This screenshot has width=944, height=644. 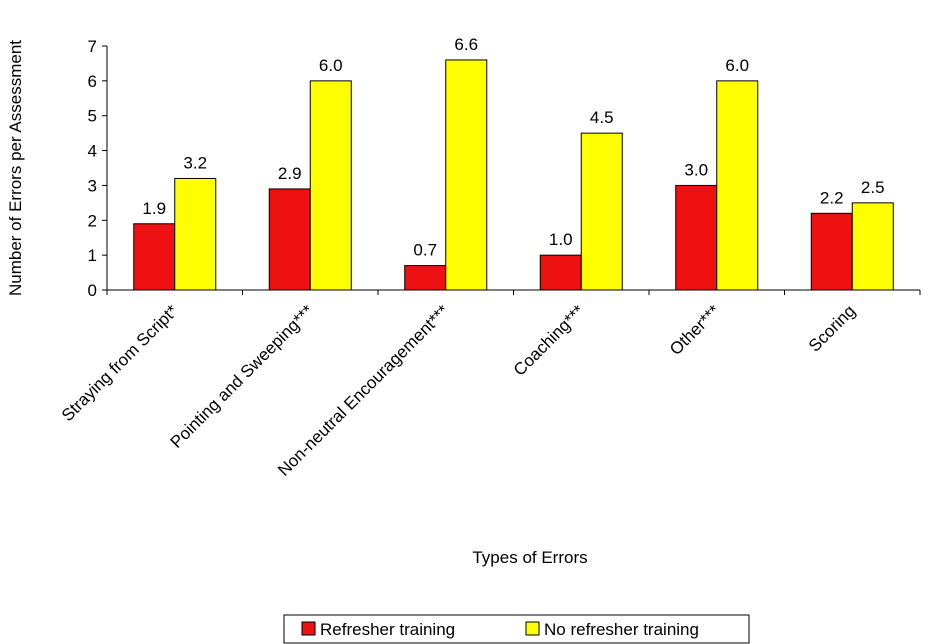 I want to click on data-label-refresher-training-scoring: 2.2, so click(x=832, y=197).